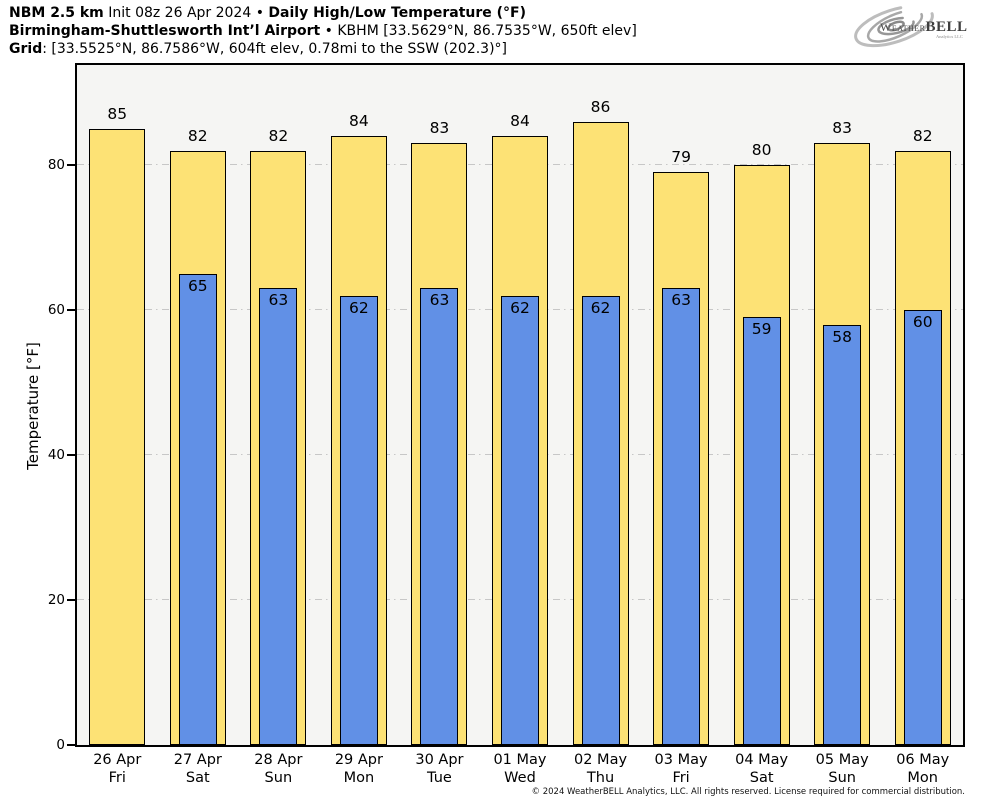 The height and width of the screenshot is (808, 984). I want to click on low-bar: 59, so click(761, 531).